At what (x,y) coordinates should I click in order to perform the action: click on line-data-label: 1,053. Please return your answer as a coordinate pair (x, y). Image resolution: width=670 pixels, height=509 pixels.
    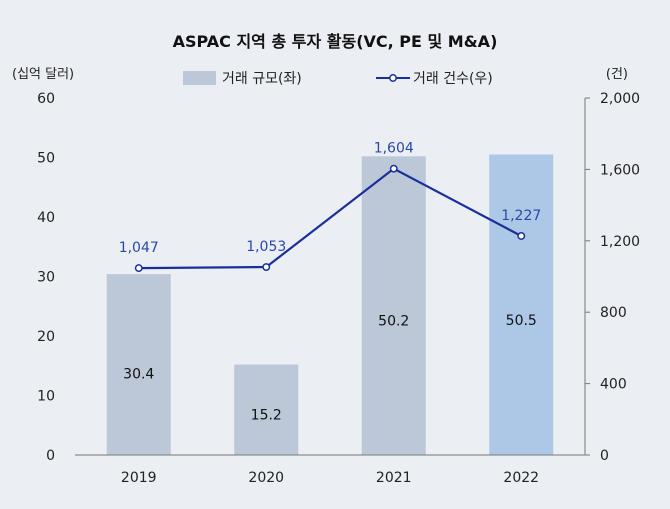
    Looking at the image, I should click on (266, 247).